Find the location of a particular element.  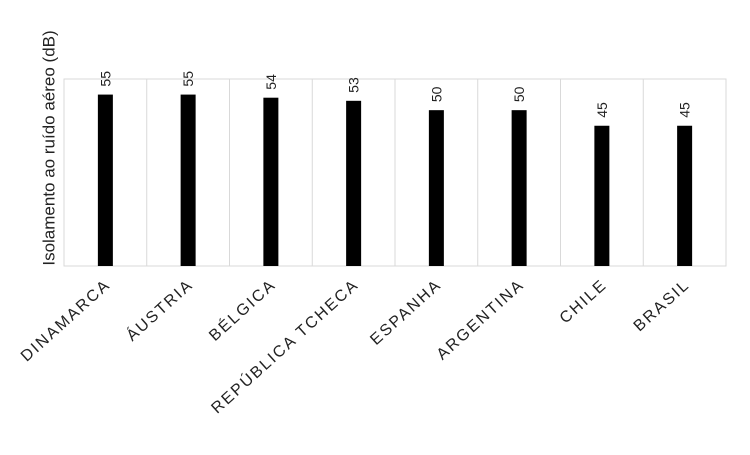

x-tick-label: ÁUSTRIA is located at coordinates (159, 310).